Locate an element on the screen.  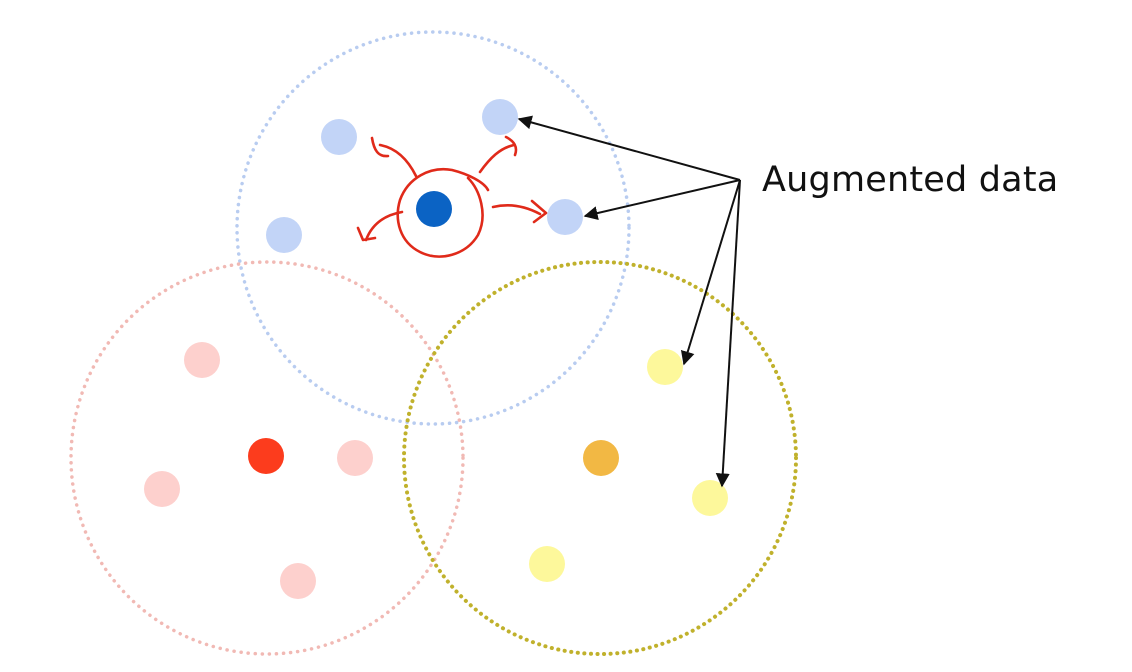
scribble-loop is located at coordinates (443, 212).